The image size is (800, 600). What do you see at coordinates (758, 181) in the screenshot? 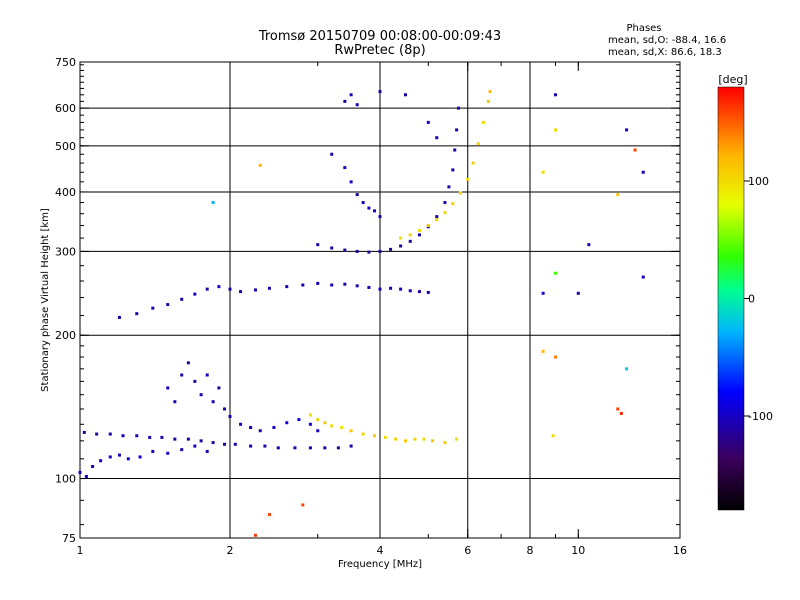
I see `colorbar-tick-label: 100` at bounding box center [758, 181].